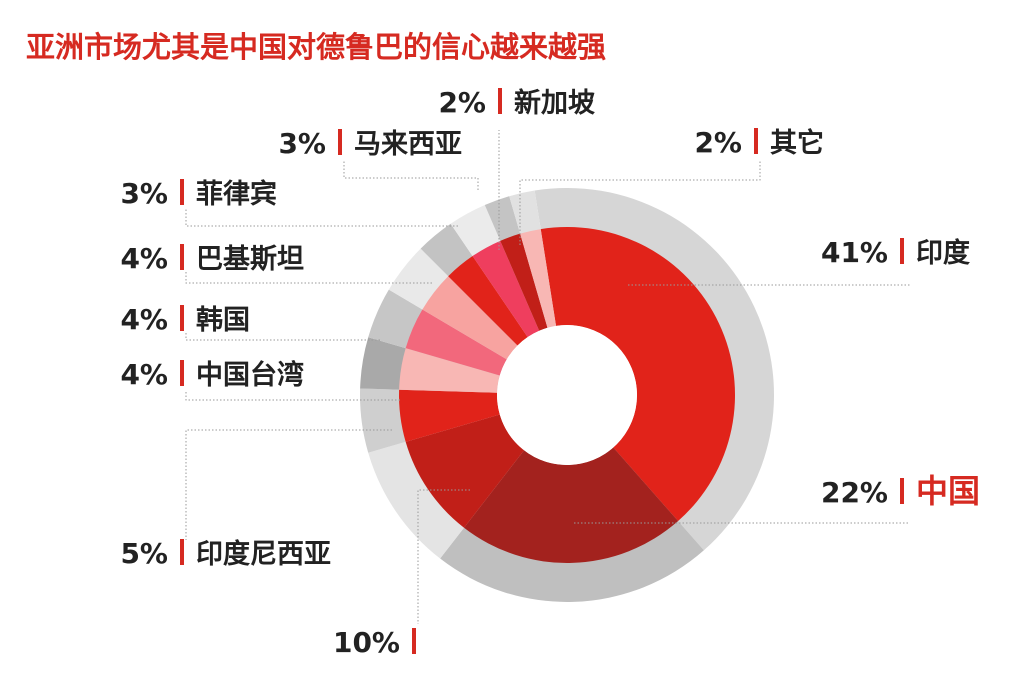 This screenshot has height=687, width=1030. I want to click on value-label-9: 3%, so click(302, 143).